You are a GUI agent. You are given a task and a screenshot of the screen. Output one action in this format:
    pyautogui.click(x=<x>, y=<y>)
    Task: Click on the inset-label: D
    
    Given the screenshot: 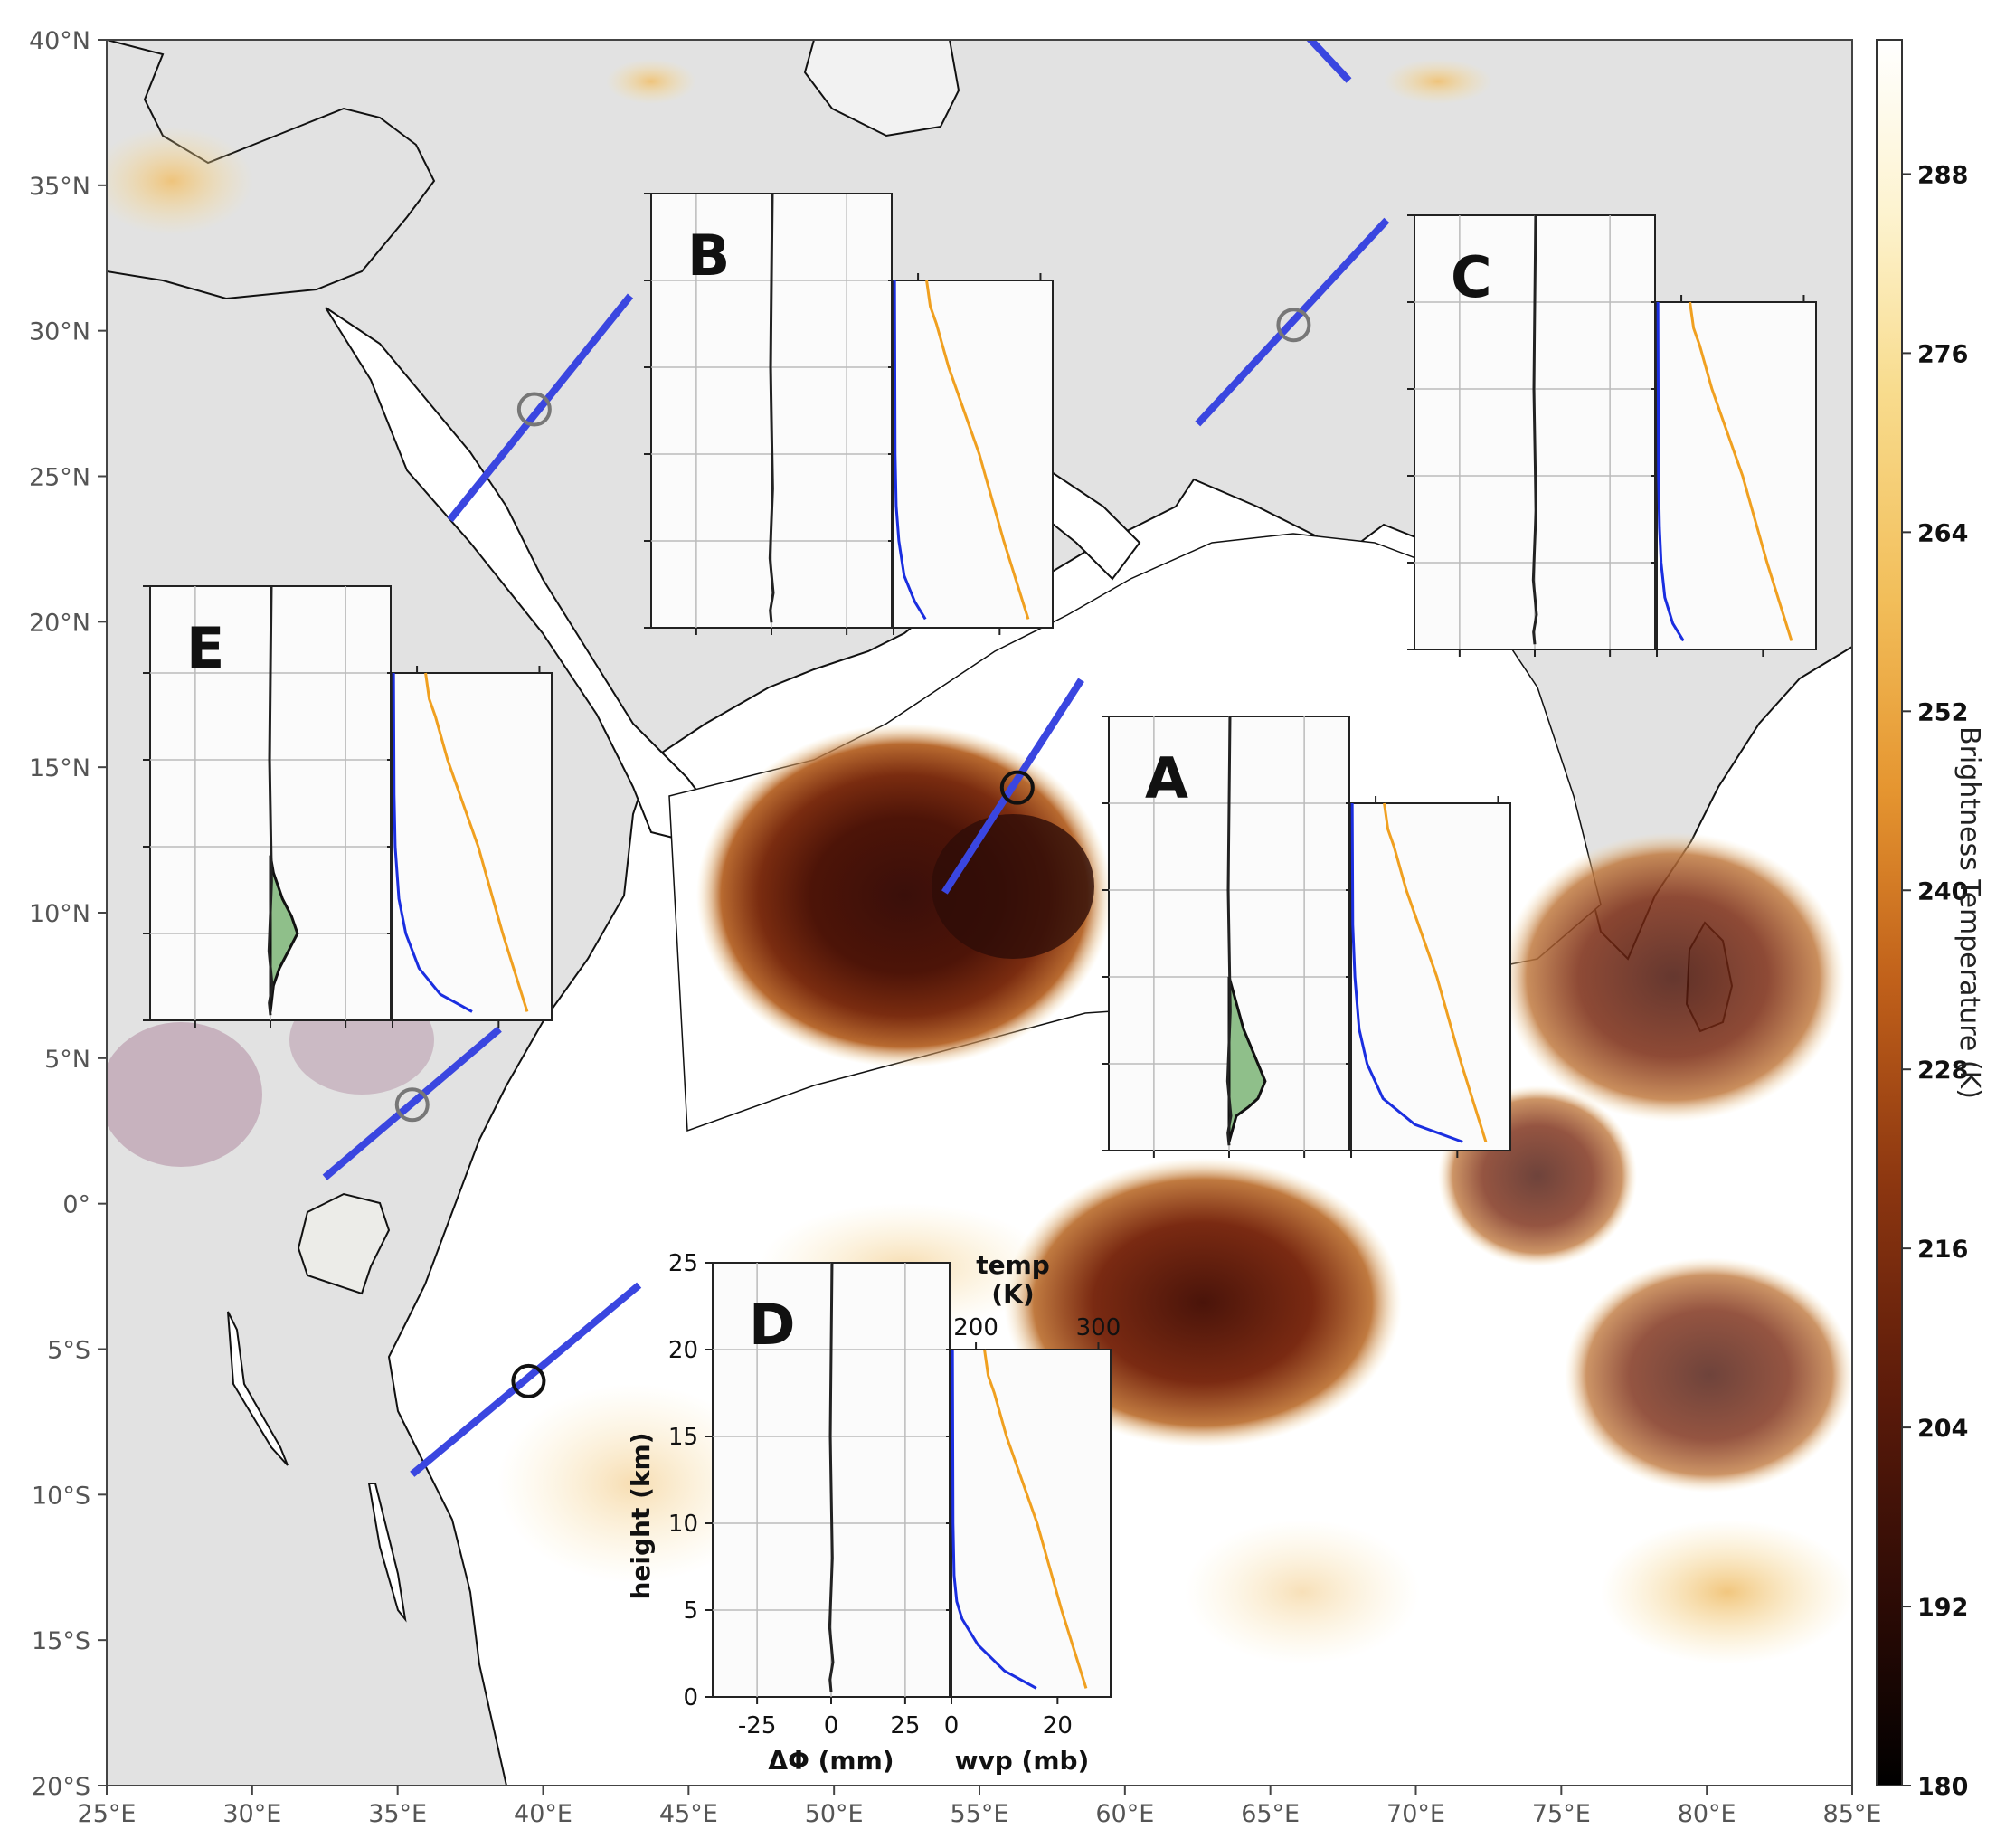 What is the action you would take?
    pyautogui.click(x=772, y=1325)
    